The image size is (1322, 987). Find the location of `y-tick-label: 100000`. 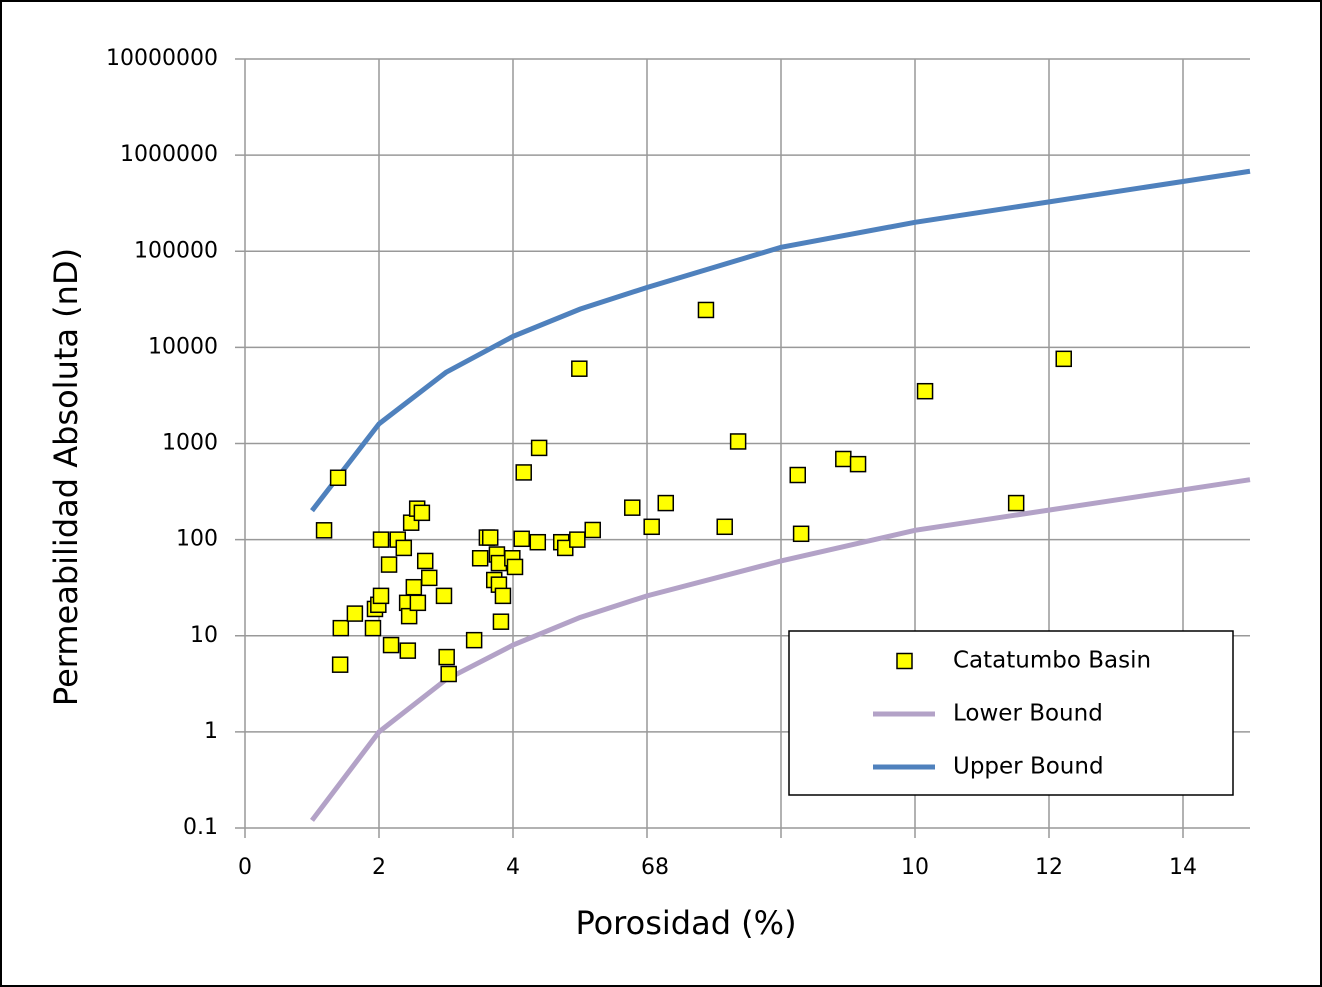

y-tick-label: 100000 is located at coordinates (176, 250).